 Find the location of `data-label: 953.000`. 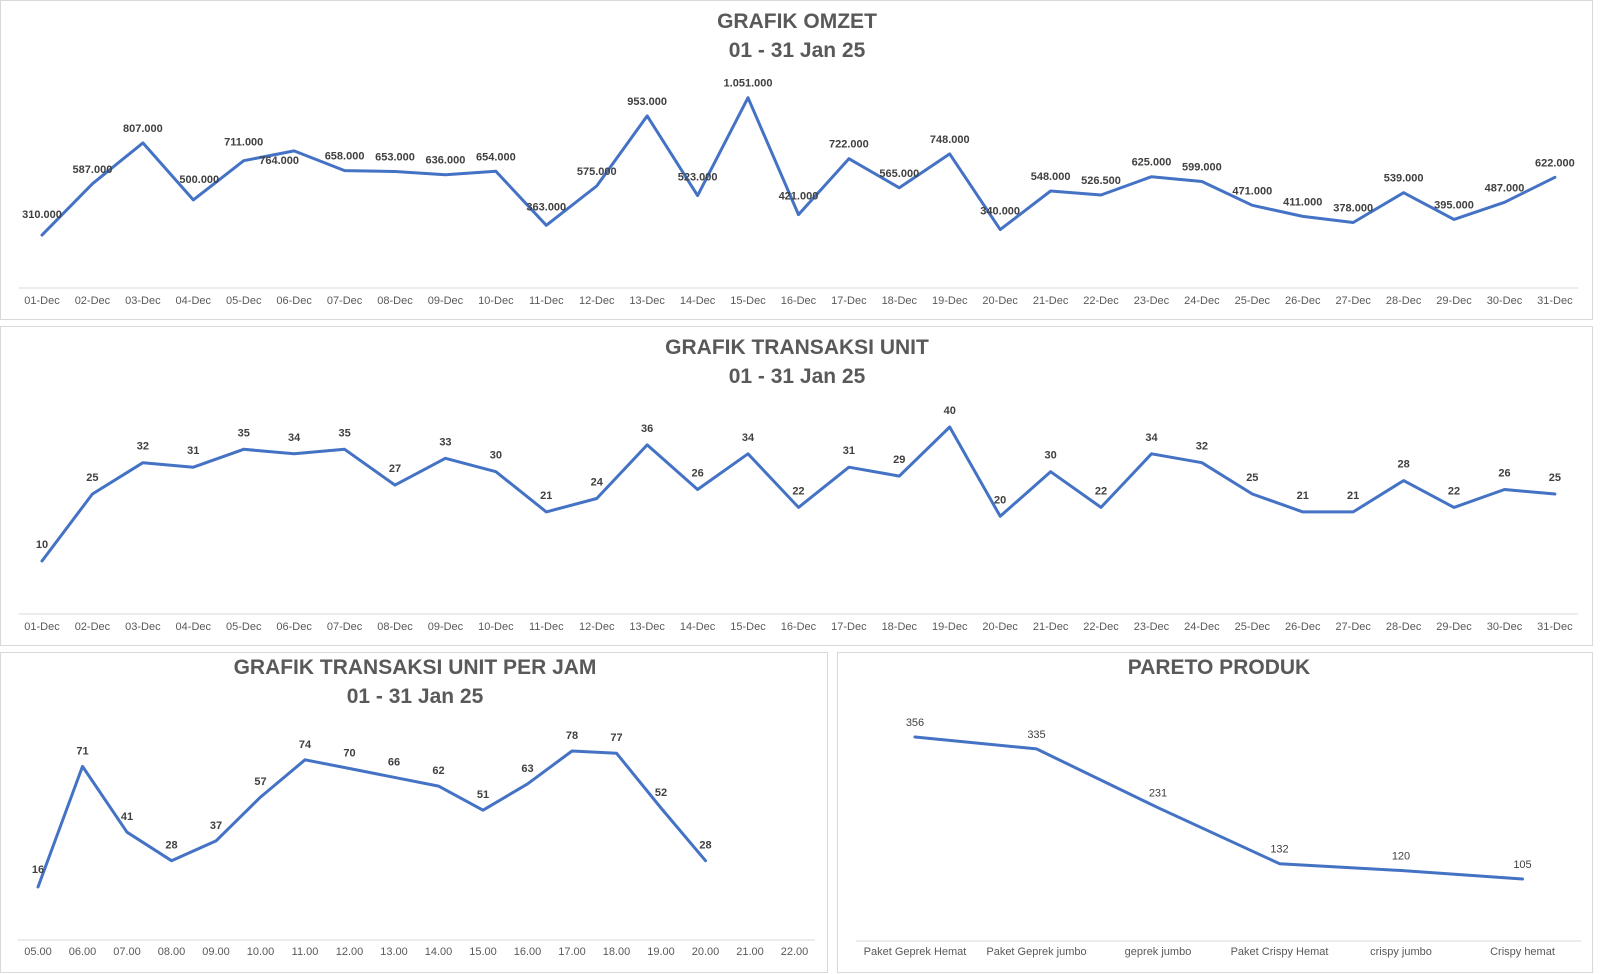

data-label: 953.000 is located at coordinates (647, 102).